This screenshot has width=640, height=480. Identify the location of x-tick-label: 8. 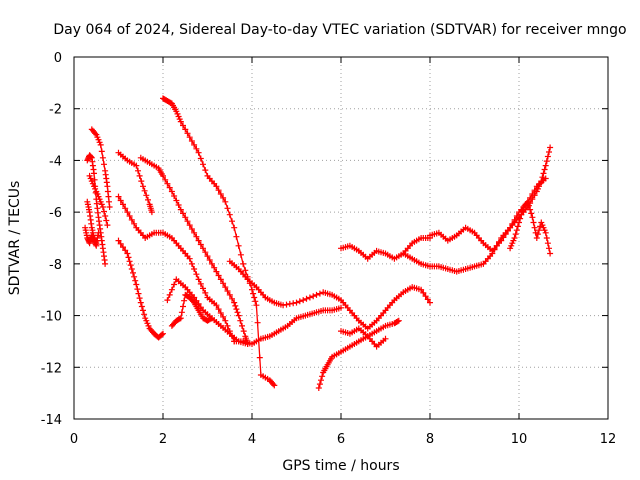
(430, 439).